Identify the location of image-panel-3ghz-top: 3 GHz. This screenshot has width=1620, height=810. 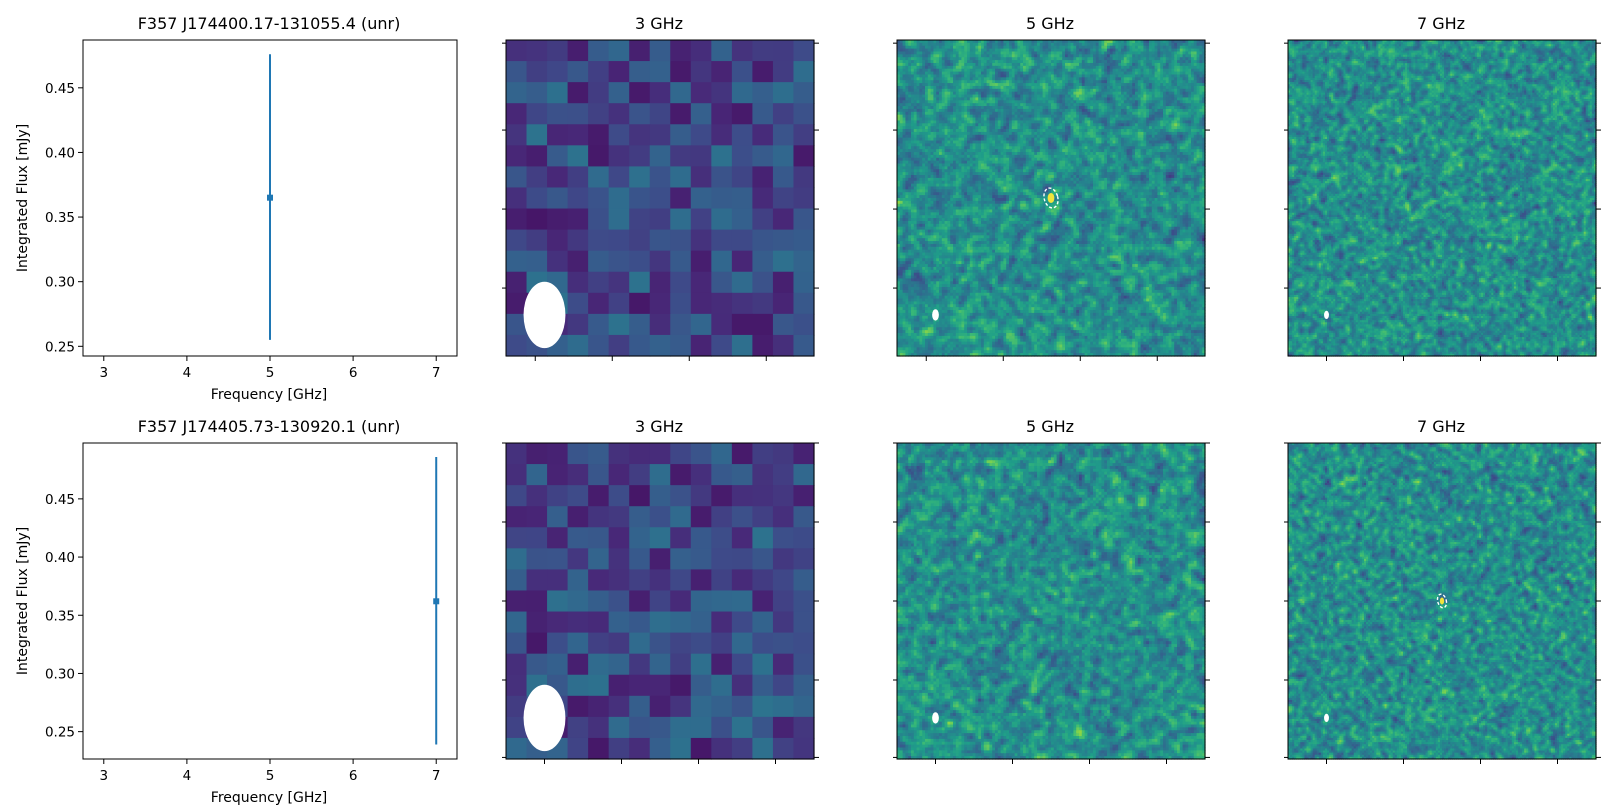
(660, 187).